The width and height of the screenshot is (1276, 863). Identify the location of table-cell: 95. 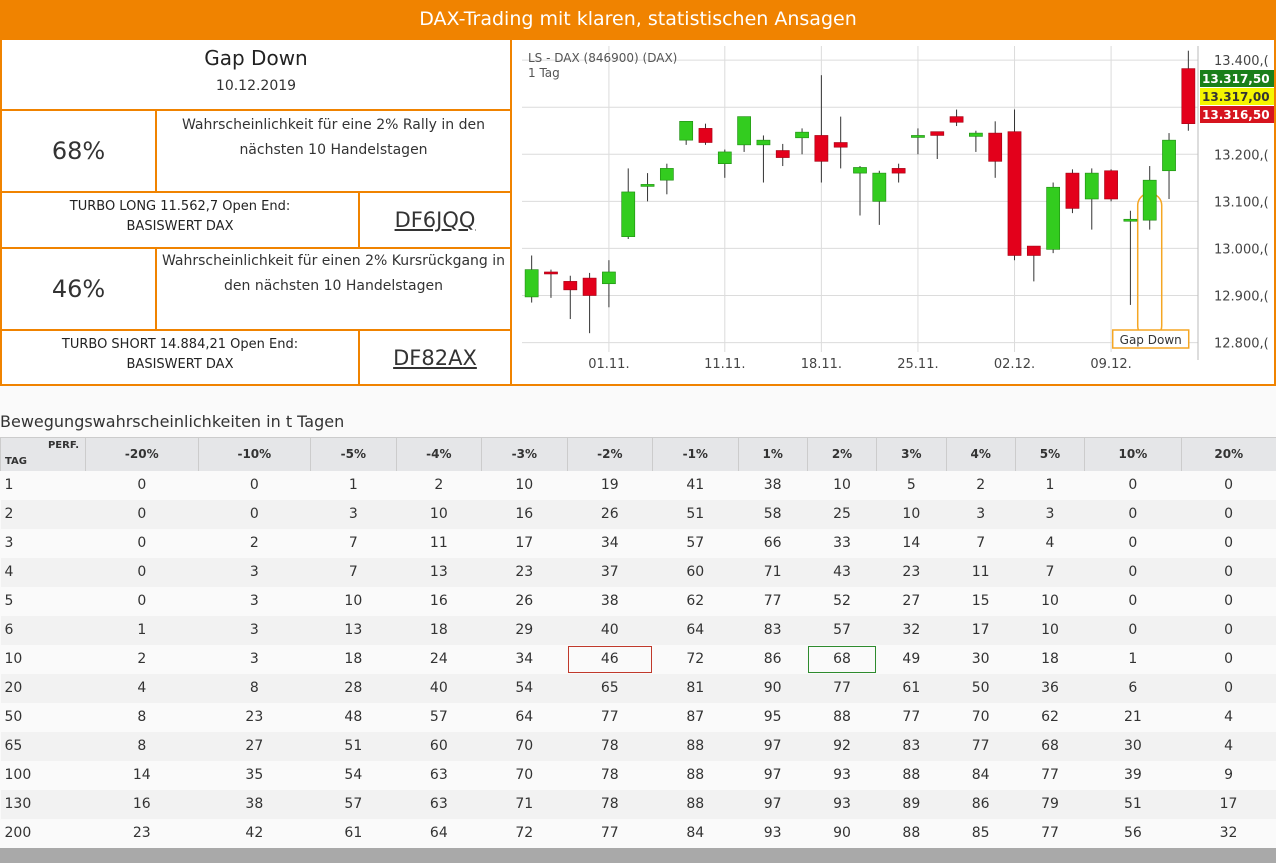
(773, 717).